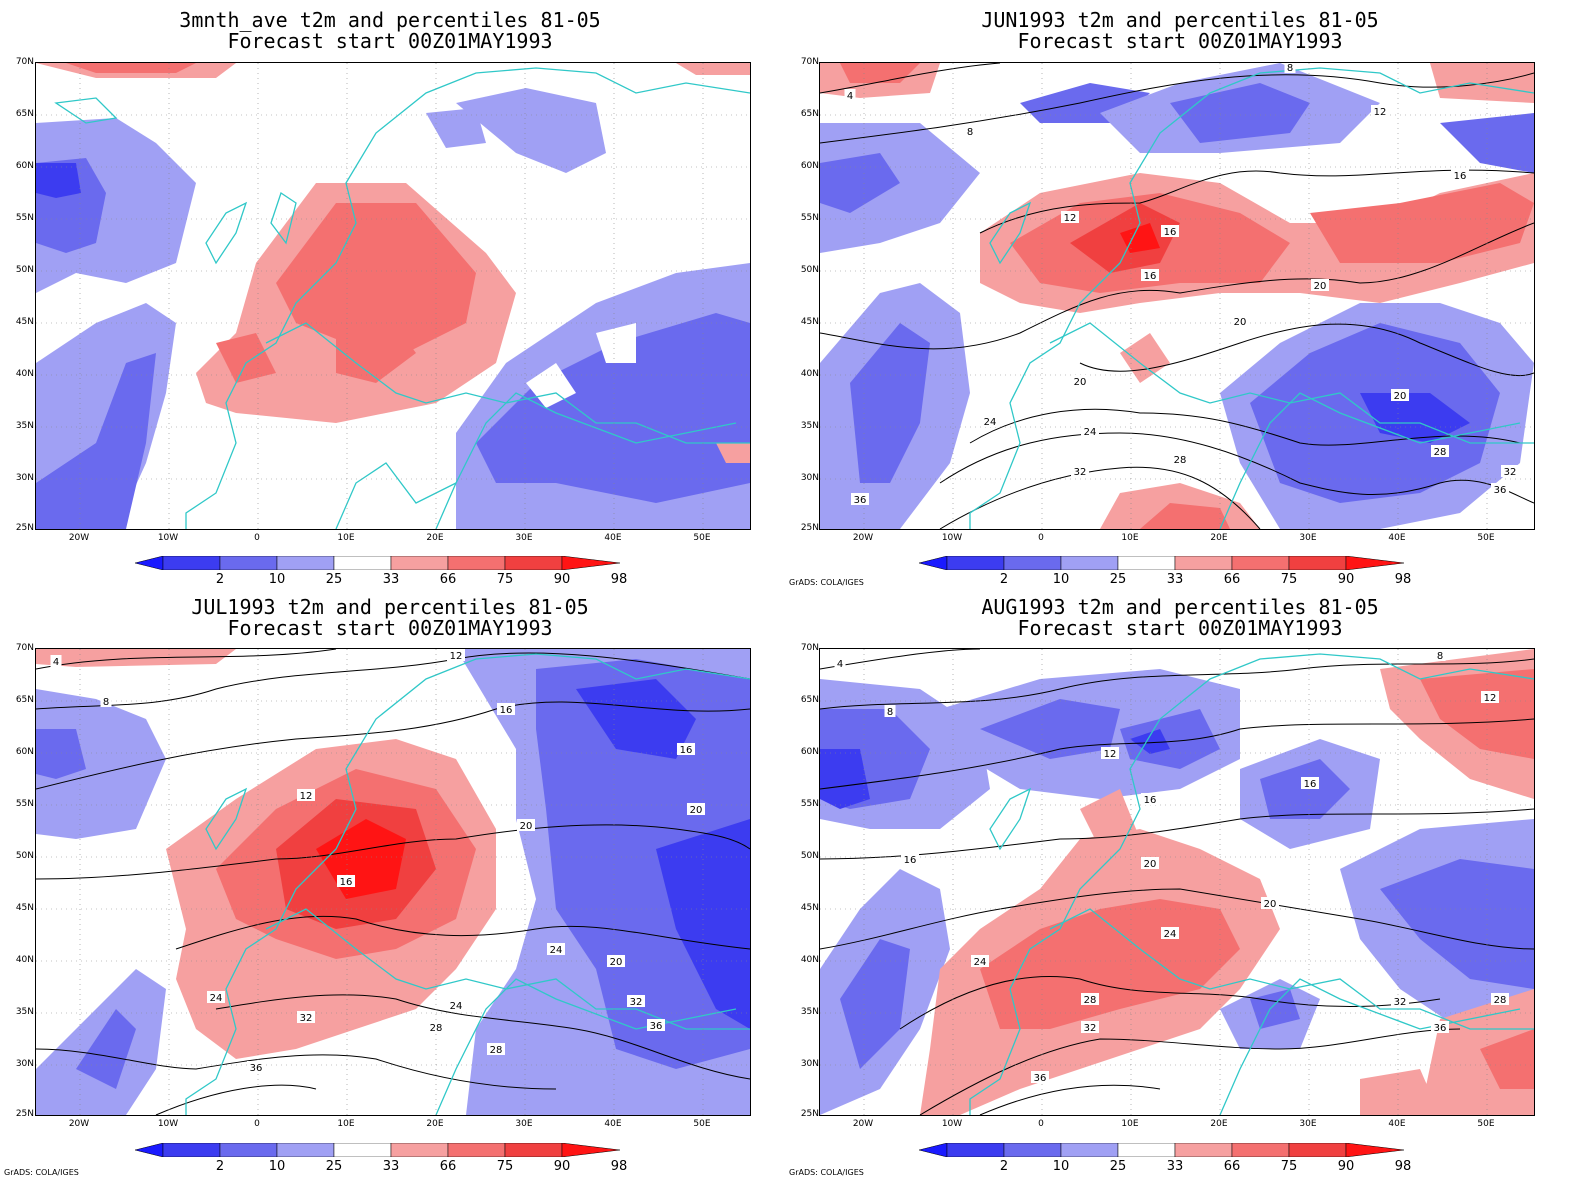 This screenshot has height=1196, width=1596. Describe the element at coordinates (952, 538) in the screenshot. I see `lon-label: 10W` at that location.